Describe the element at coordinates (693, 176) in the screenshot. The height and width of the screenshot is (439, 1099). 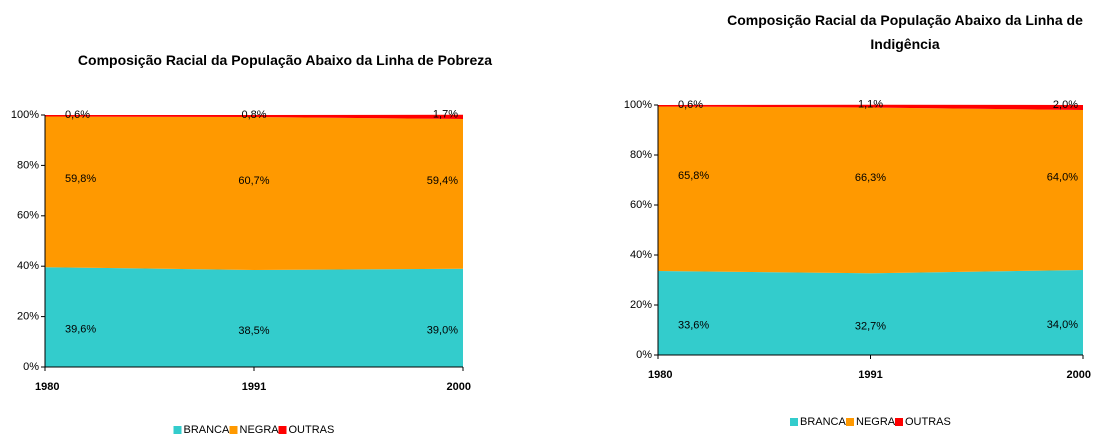
I see `data-label: 65,8%` at that location.